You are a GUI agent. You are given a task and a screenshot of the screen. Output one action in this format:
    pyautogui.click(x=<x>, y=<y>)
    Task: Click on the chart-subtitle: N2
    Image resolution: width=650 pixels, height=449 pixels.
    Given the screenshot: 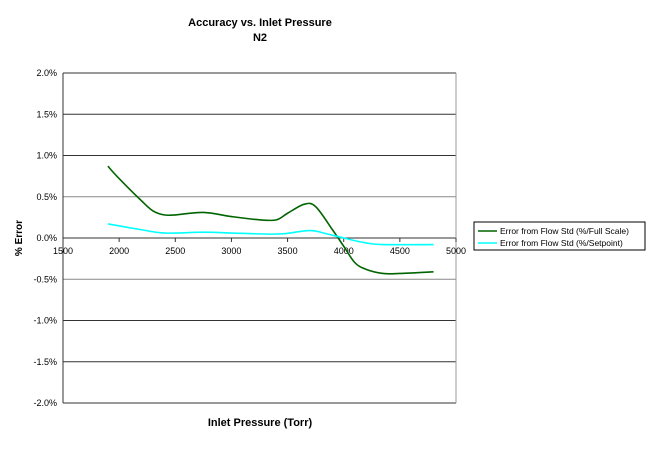 What is the action you would take?
    pyautogui.click(x=260, y=38)
    